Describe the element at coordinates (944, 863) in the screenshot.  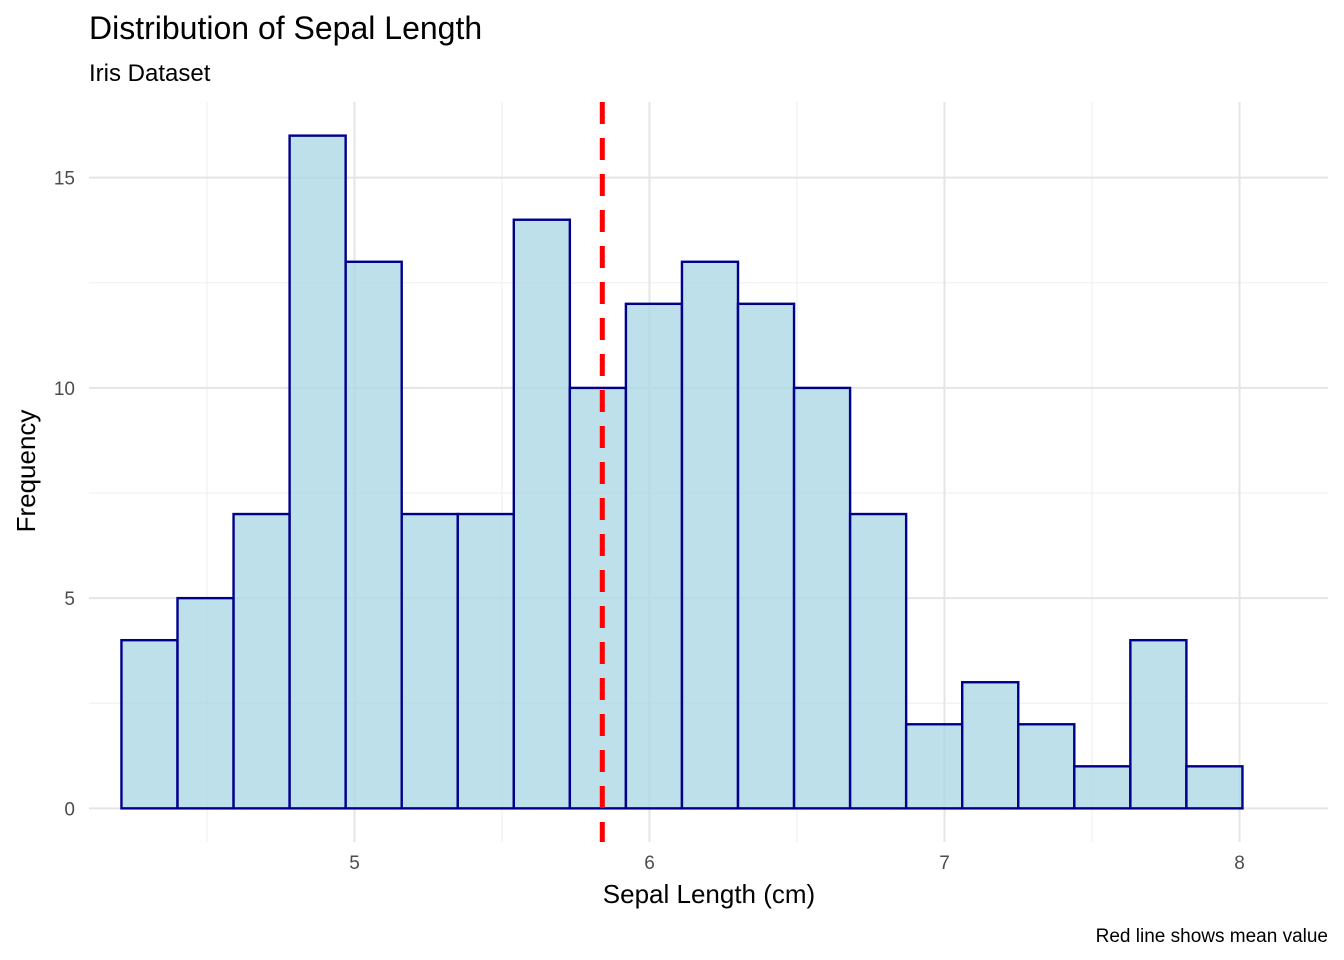
I see `x-tick-label: 7` at that location.